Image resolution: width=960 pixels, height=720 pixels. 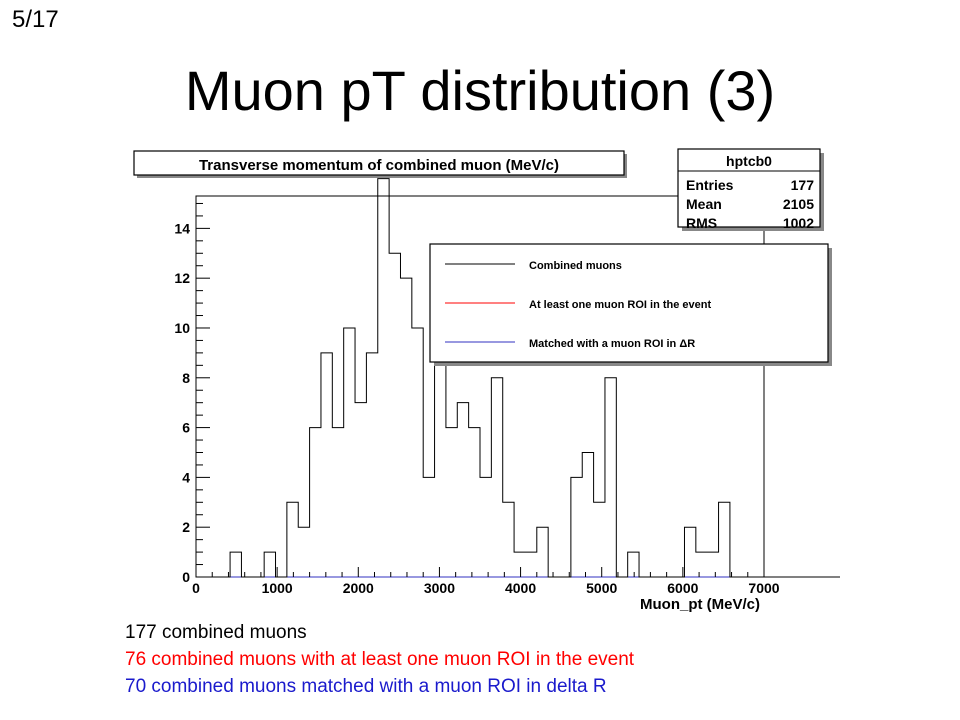 I want to click on x-tick-label: 5000, so click(x=601, y=588).